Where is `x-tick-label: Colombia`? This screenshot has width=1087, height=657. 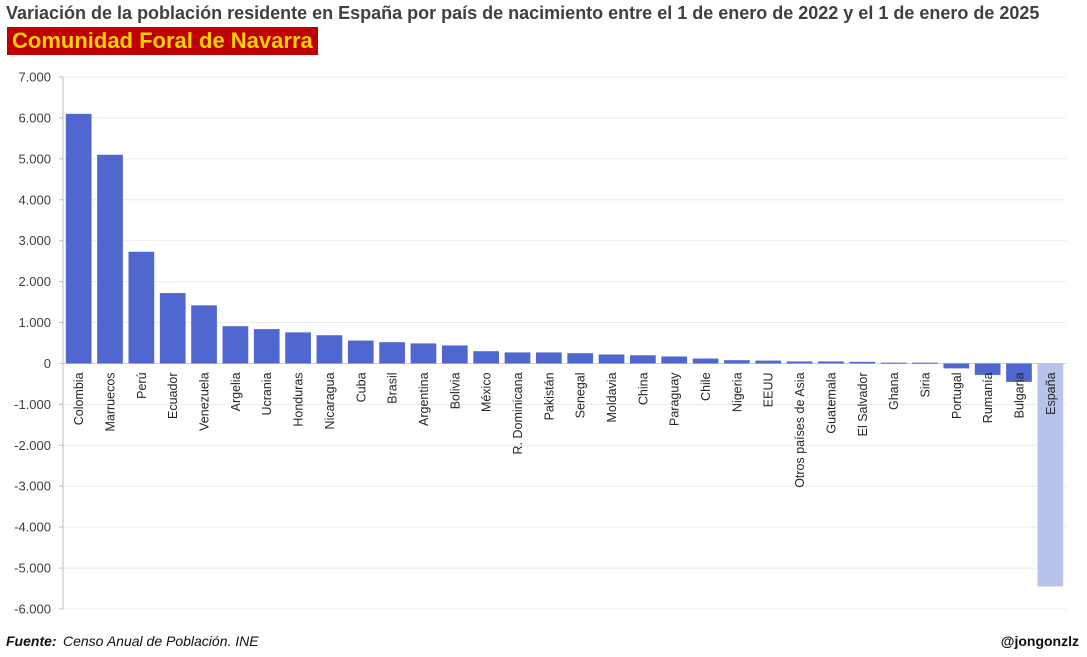
x-tick-label: Colombia is located at coordinates (79, 398).